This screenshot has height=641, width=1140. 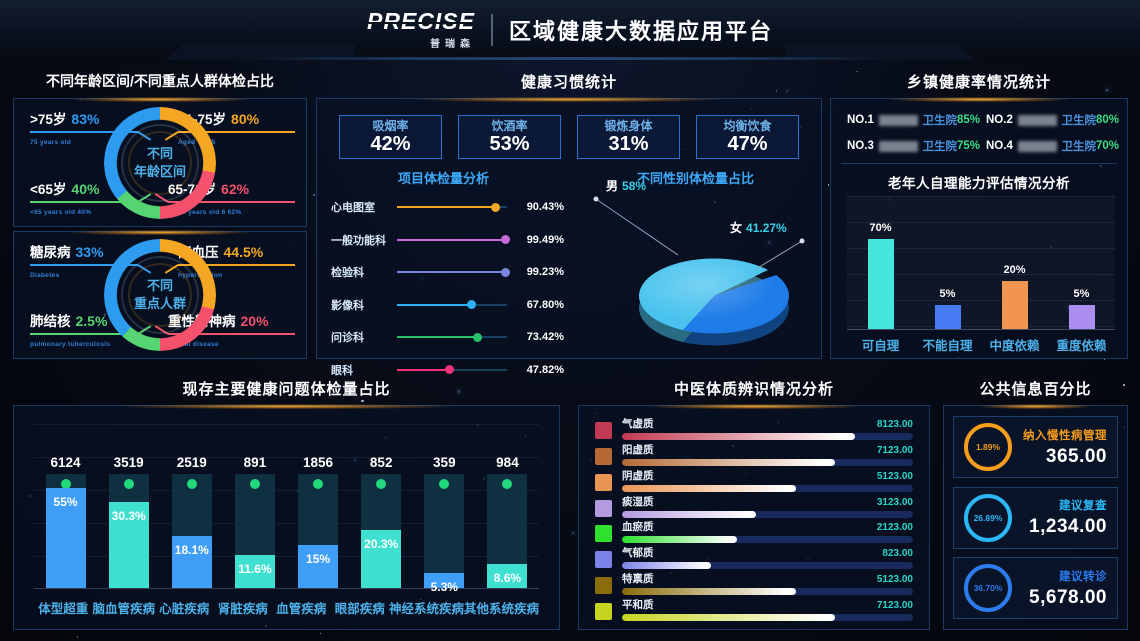 I want to click on tcm-row-header: 阴虚质 5123.00, so click(x=767, y=475).